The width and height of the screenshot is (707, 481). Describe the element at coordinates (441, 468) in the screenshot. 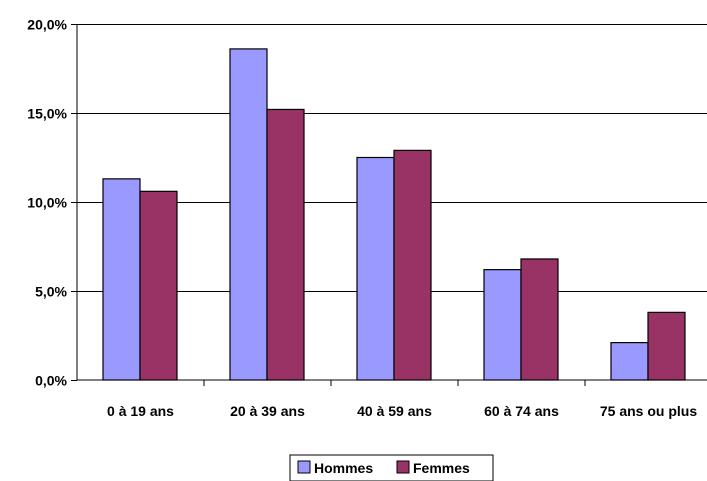

I see `legend-label-femmes: Femmes` at that location.